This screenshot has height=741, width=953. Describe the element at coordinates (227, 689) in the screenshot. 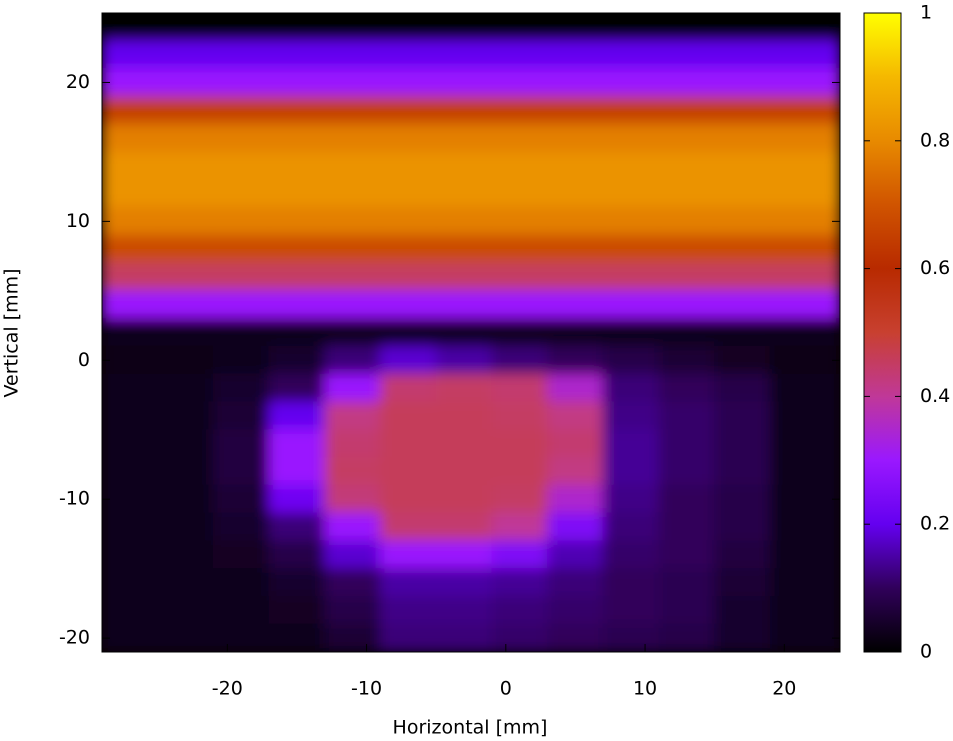

I see `x-tick-label: -20` at that location.